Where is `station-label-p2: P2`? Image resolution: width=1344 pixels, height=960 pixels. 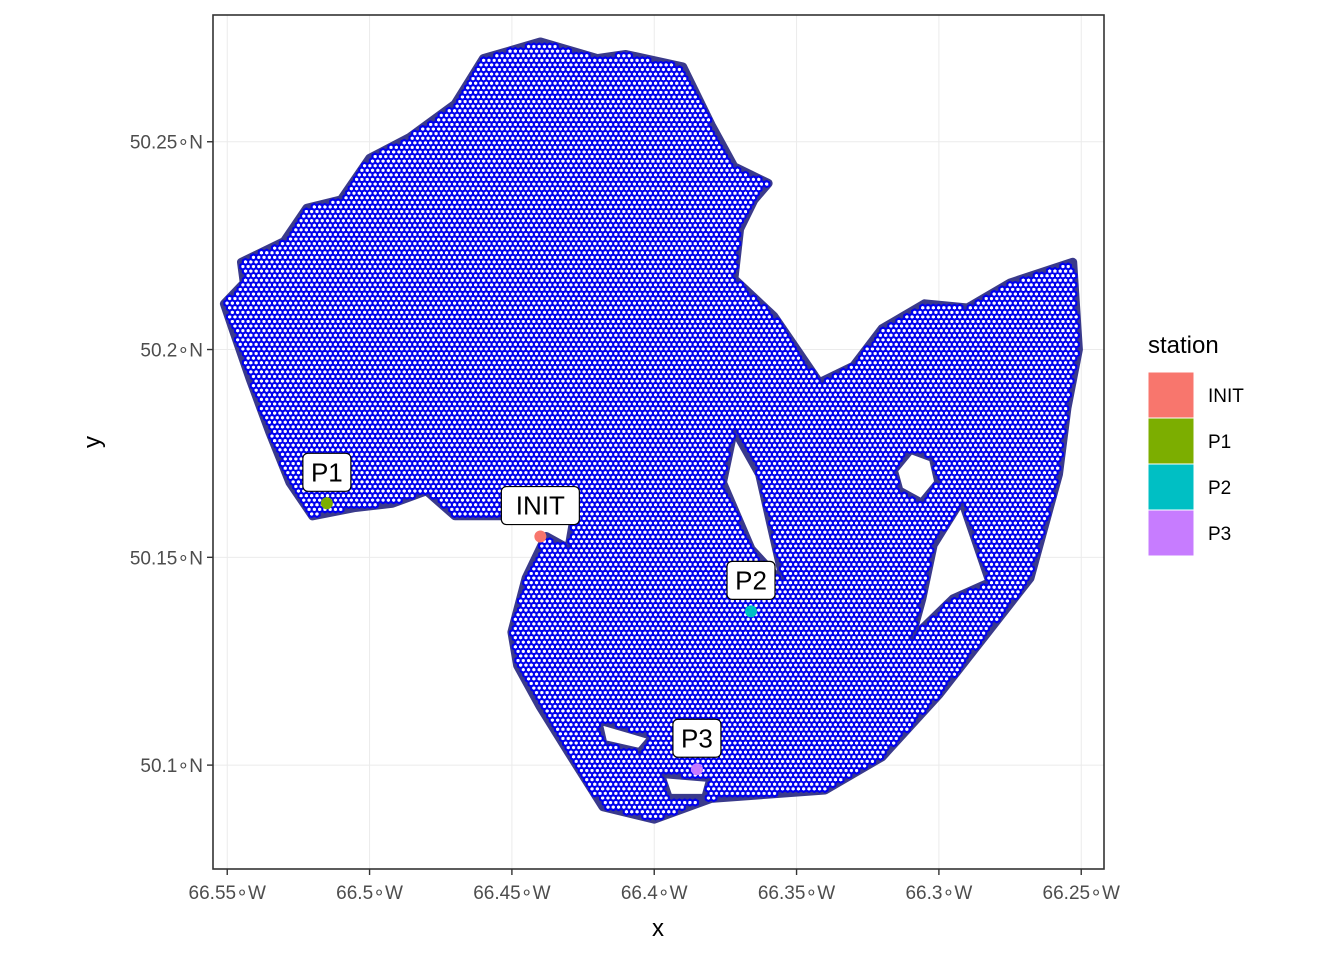 station-label-p2: P2 is located at coordinates (751, 580).